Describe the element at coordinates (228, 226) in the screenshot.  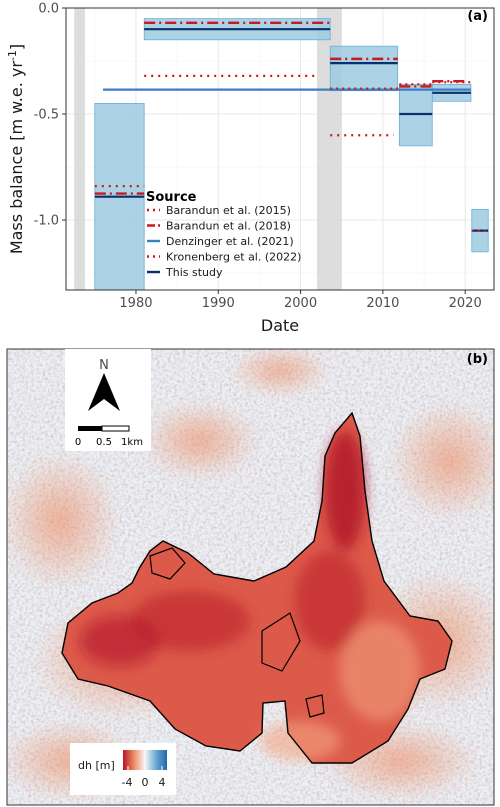
I see `legend-label-1: Barandun et al. (2018)` at that location.